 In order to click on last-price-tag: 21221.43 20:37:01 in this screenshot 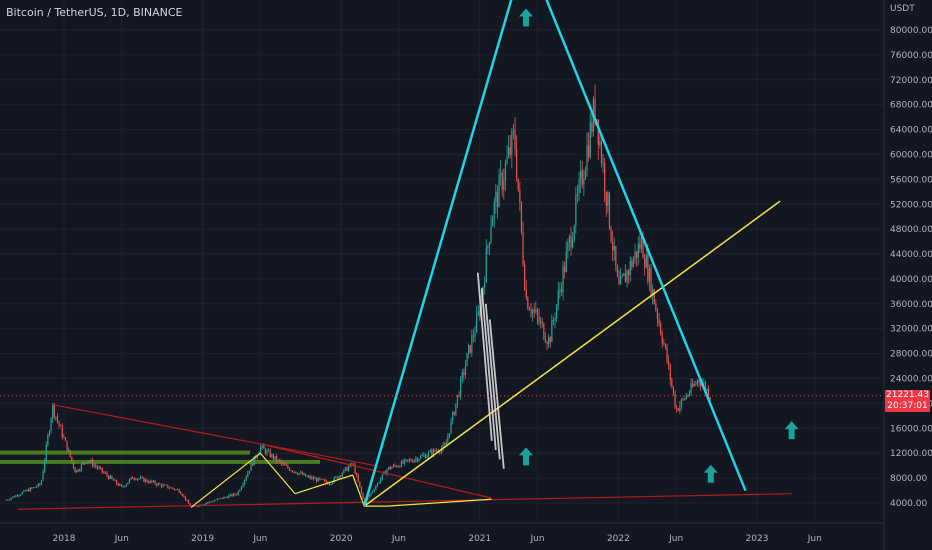, I will do `click(907, 401)`.